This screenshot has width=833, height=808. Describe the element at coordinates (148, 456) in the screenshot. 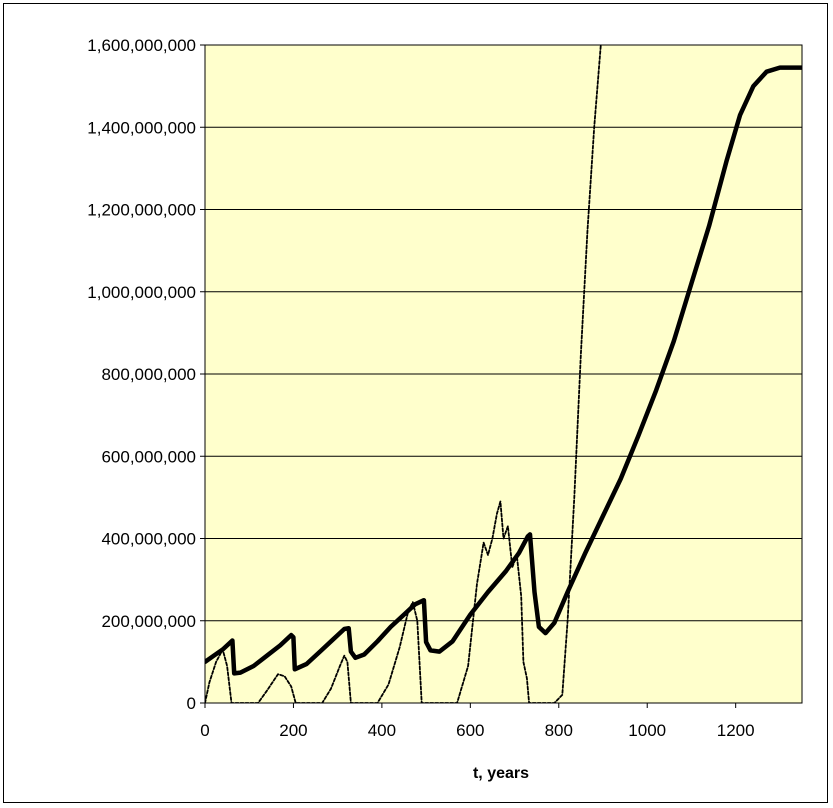

I see `y-tick-label: 600,000,000` at that location.